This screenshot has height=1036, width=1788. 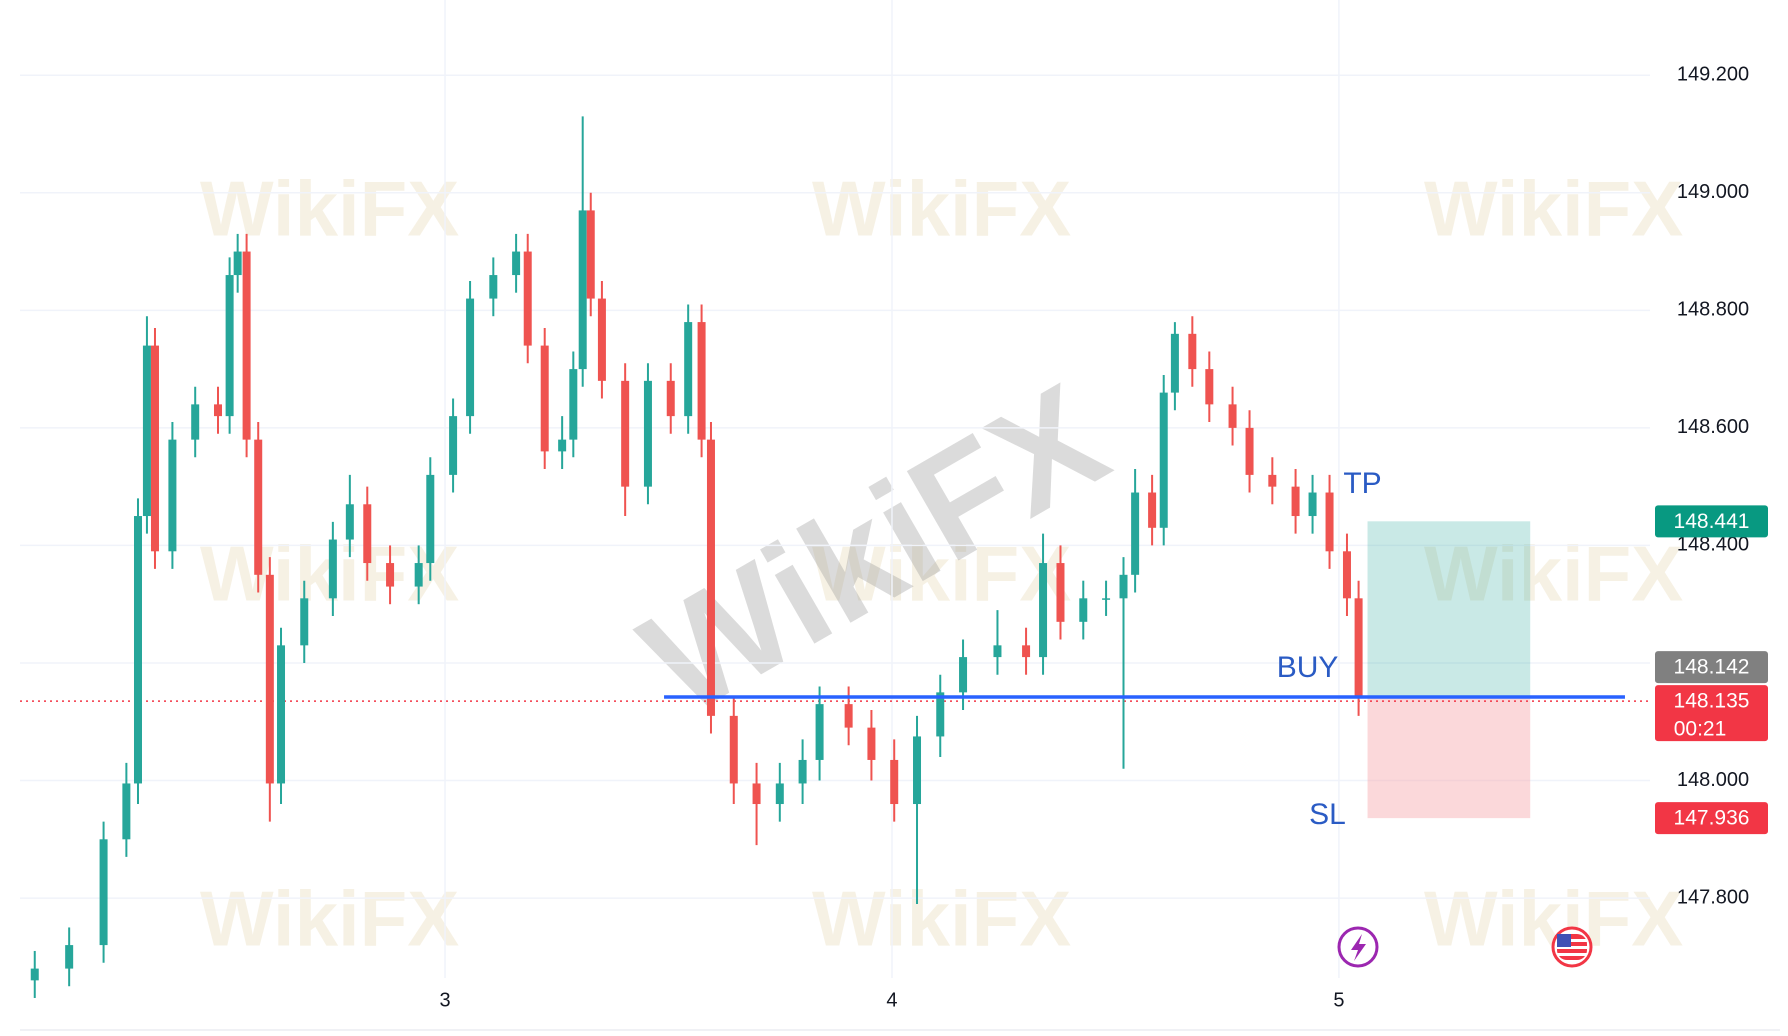 What do you see at coordinates (1712, 667) in the screenshot?
I see `price-tag-label: 148.142` at bounding box center [1712, 667].